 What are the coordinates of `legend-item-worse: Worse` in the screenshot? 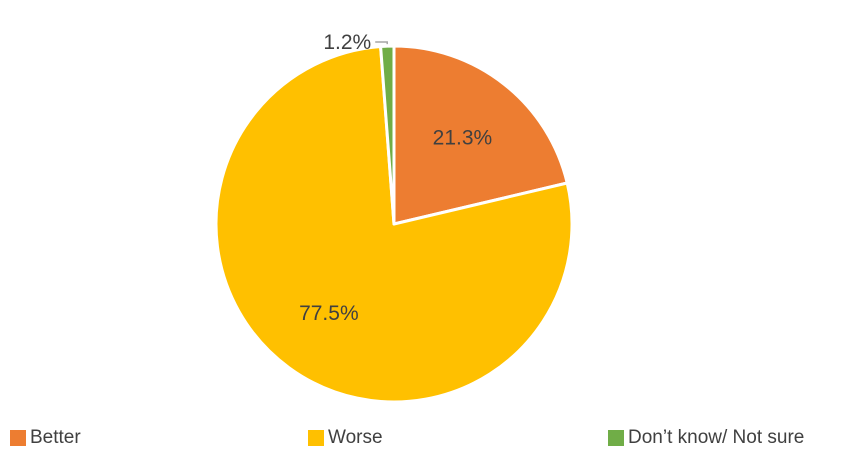 It's located at (345, 438).